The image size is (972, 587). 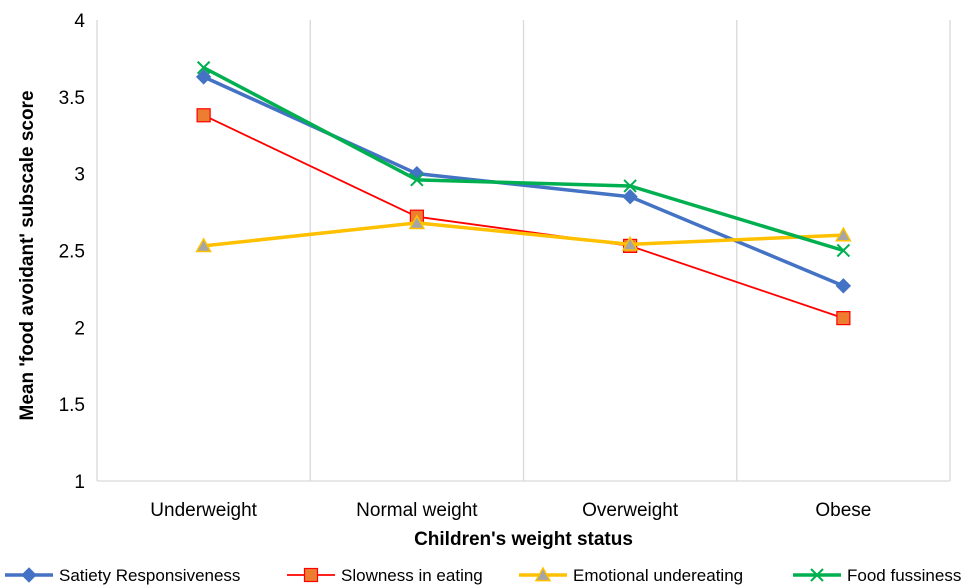 I want to click on y-tick-label: 3.5, so click(x=72, y=98).